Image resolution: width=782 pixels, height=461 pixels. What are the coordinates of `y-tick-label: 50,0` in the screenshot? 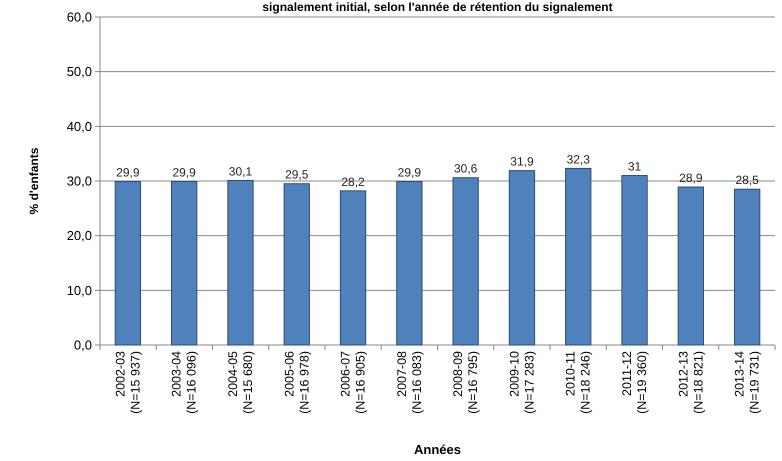 It's located at (79, 72).